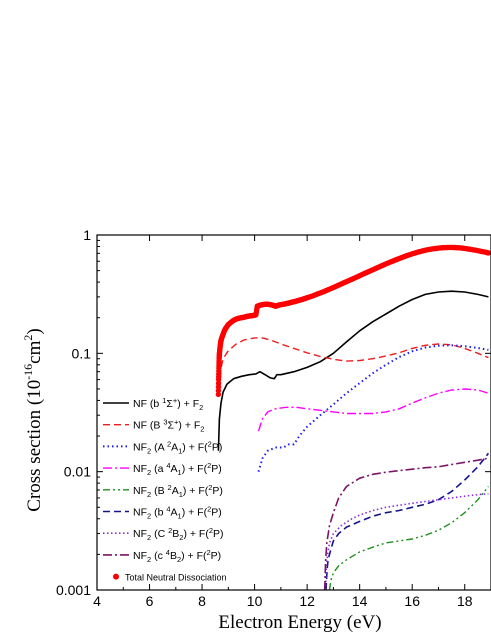 The width and height of the screenshot is (491, 635). Describe the element at coordinates (97, 601) in the screenshot. I see `x-tick-label: 4` at that location.